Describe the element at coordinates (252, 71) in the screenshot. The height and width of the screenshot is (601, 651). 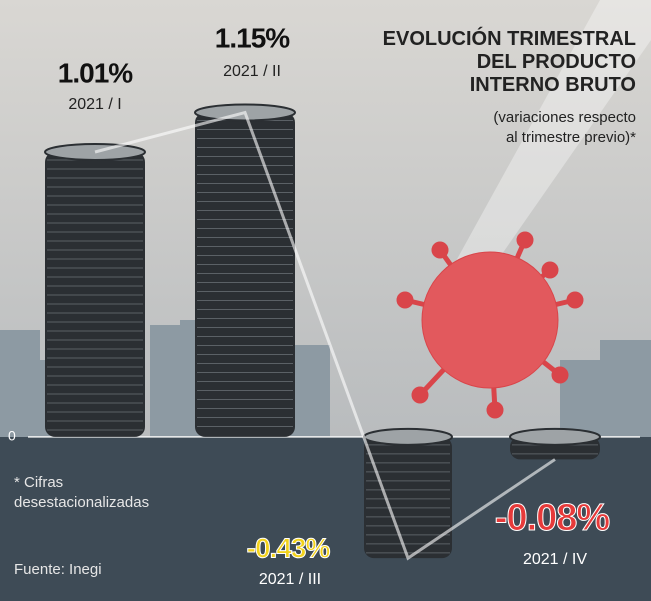
I see `x-tick-label: 2021 / II` at that location.